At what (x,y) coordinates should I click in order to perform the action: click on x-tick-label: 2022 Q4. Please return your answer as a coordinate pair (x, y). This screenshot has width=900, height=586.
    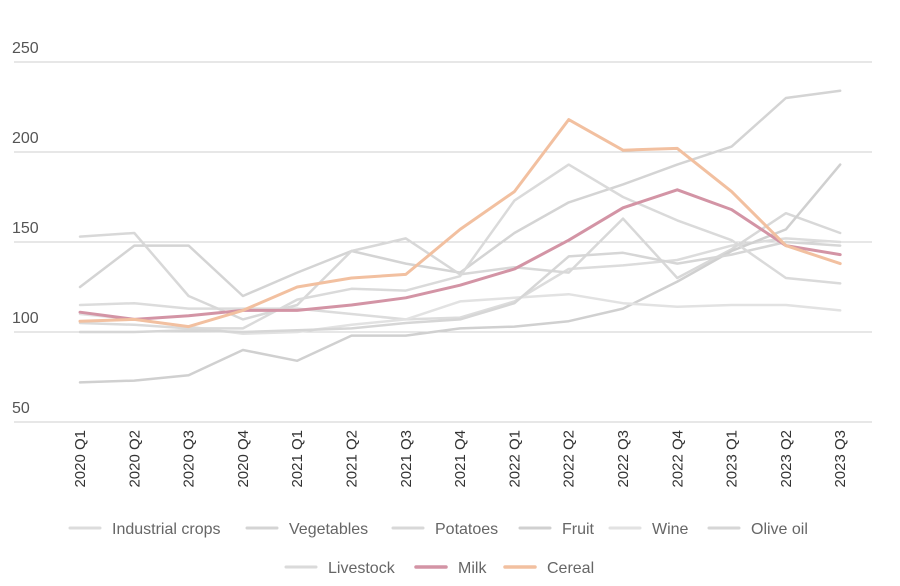
    Looking at the image, I should click on (677, 459).